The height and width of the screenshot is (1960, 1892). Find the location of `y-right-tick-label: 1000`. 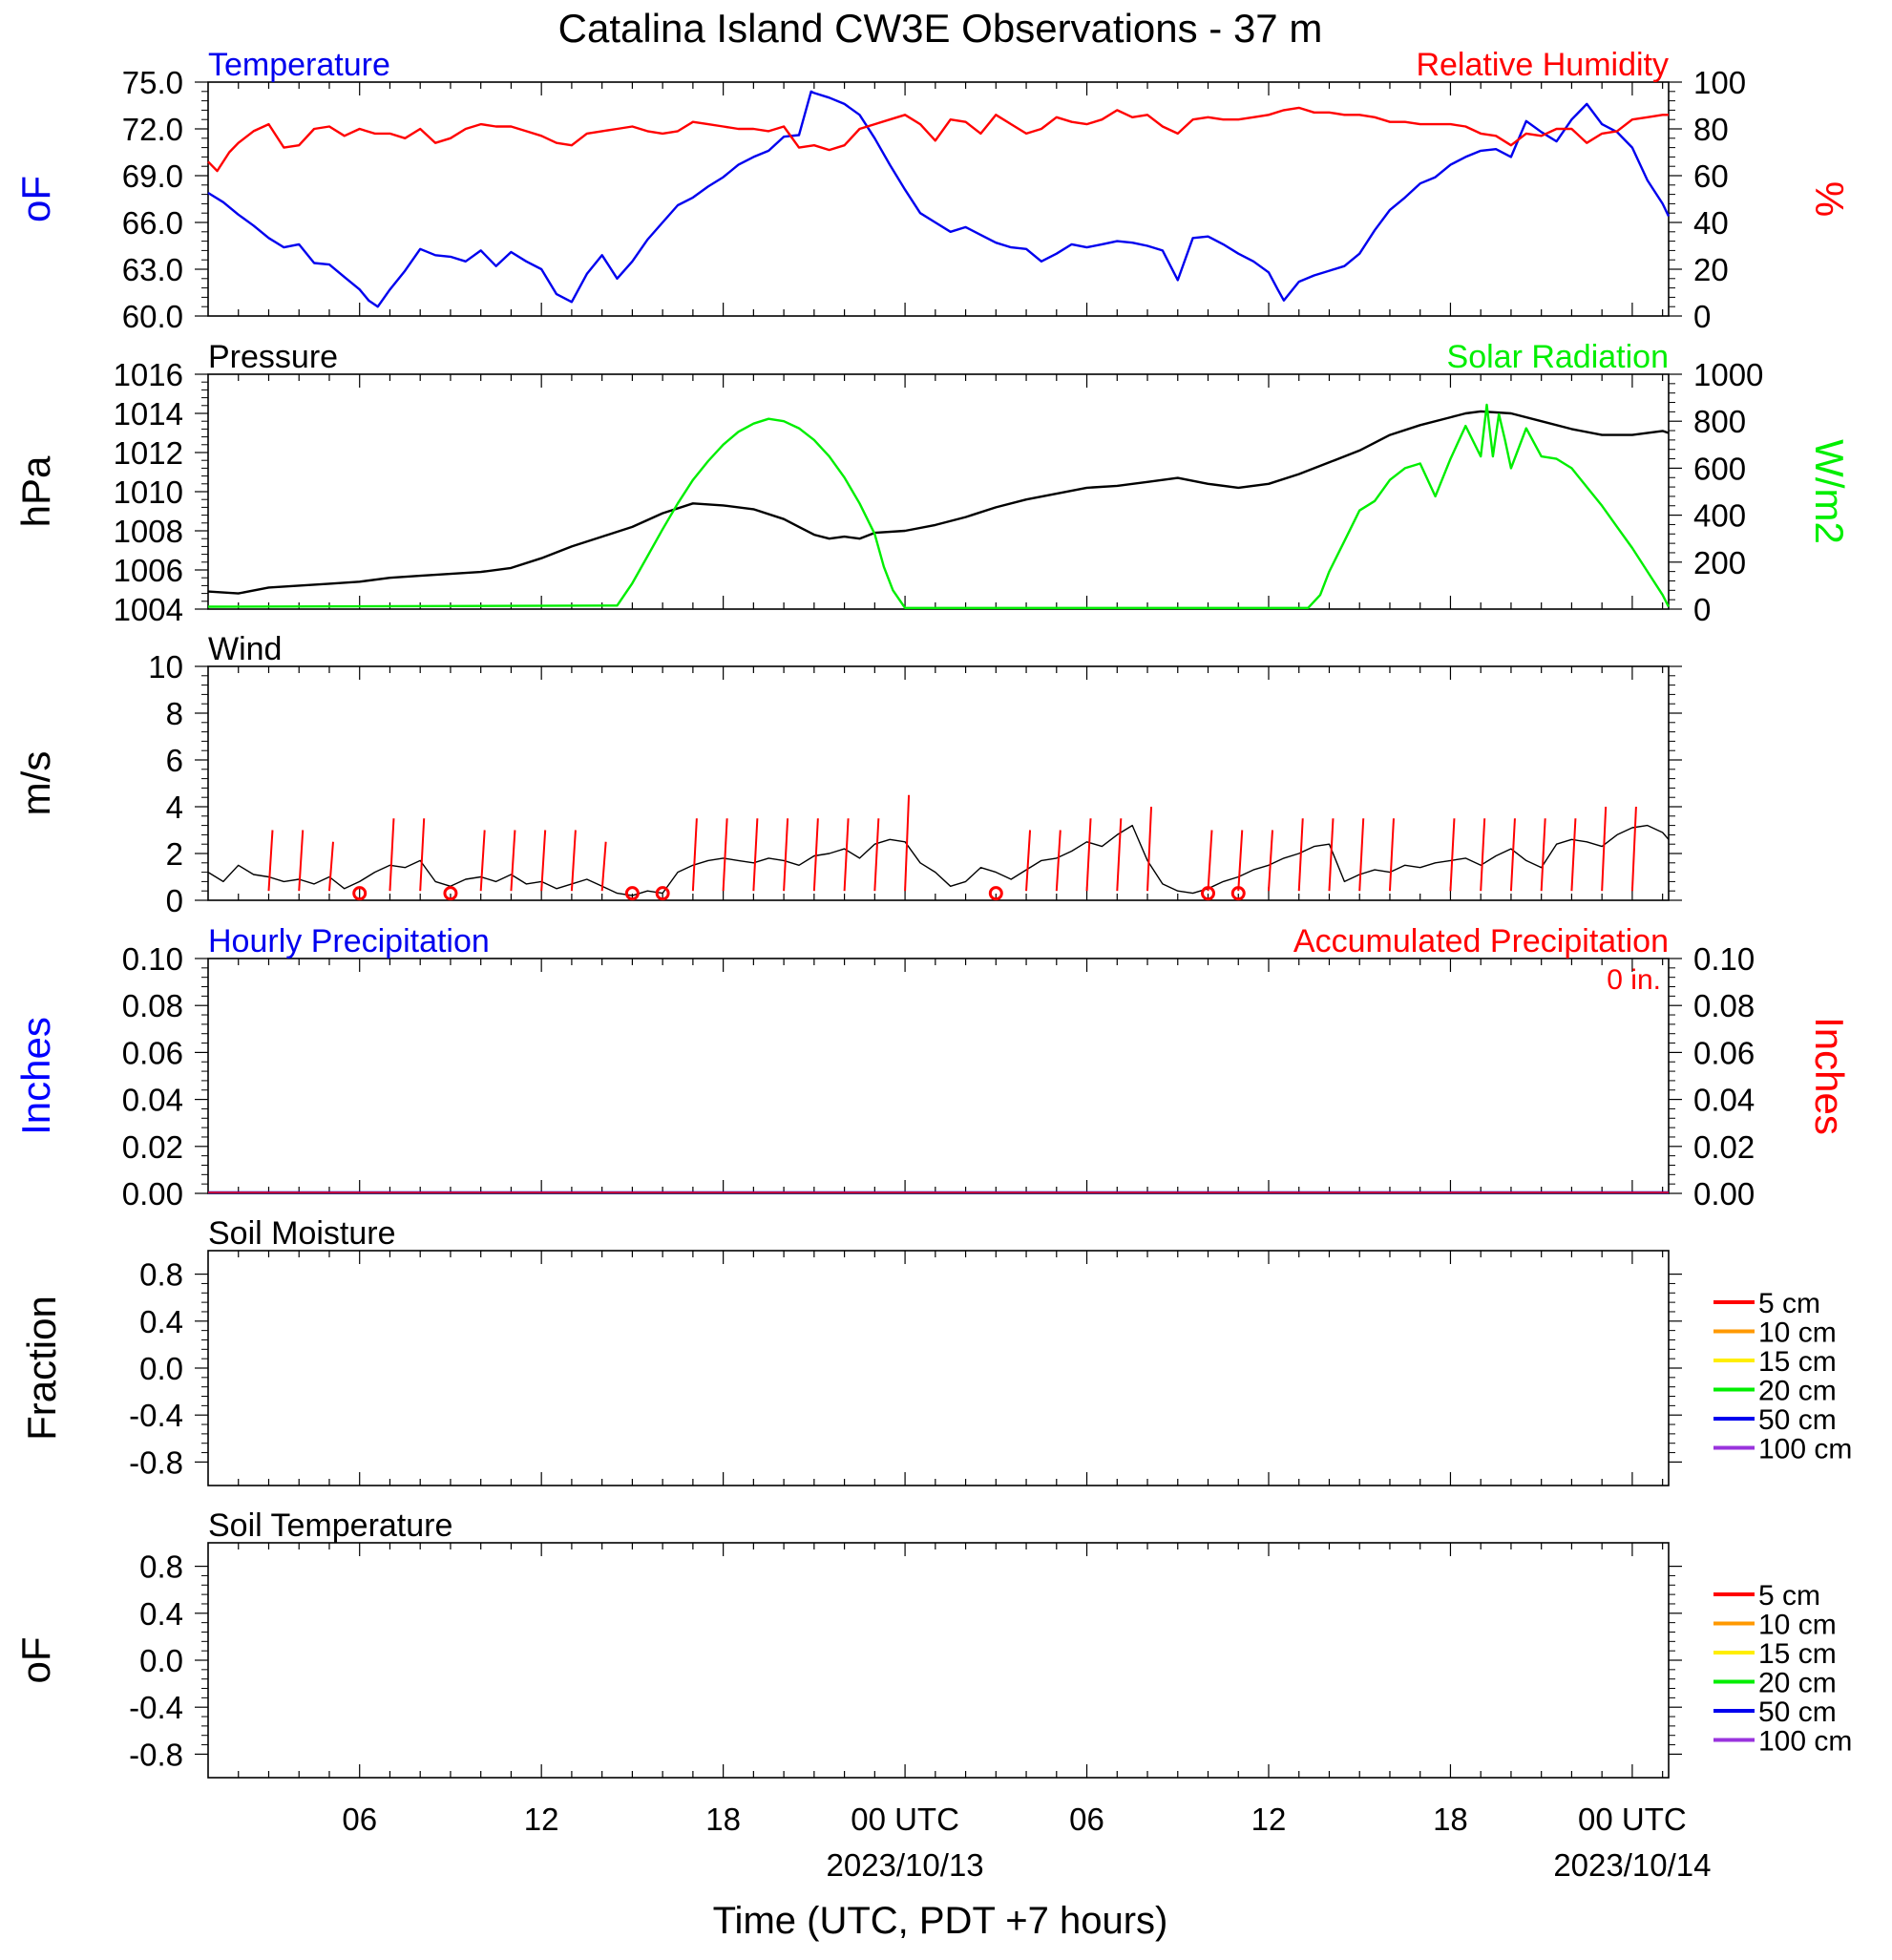

y-right-tick-label: 1000 is located at coordinates (1728, 374).